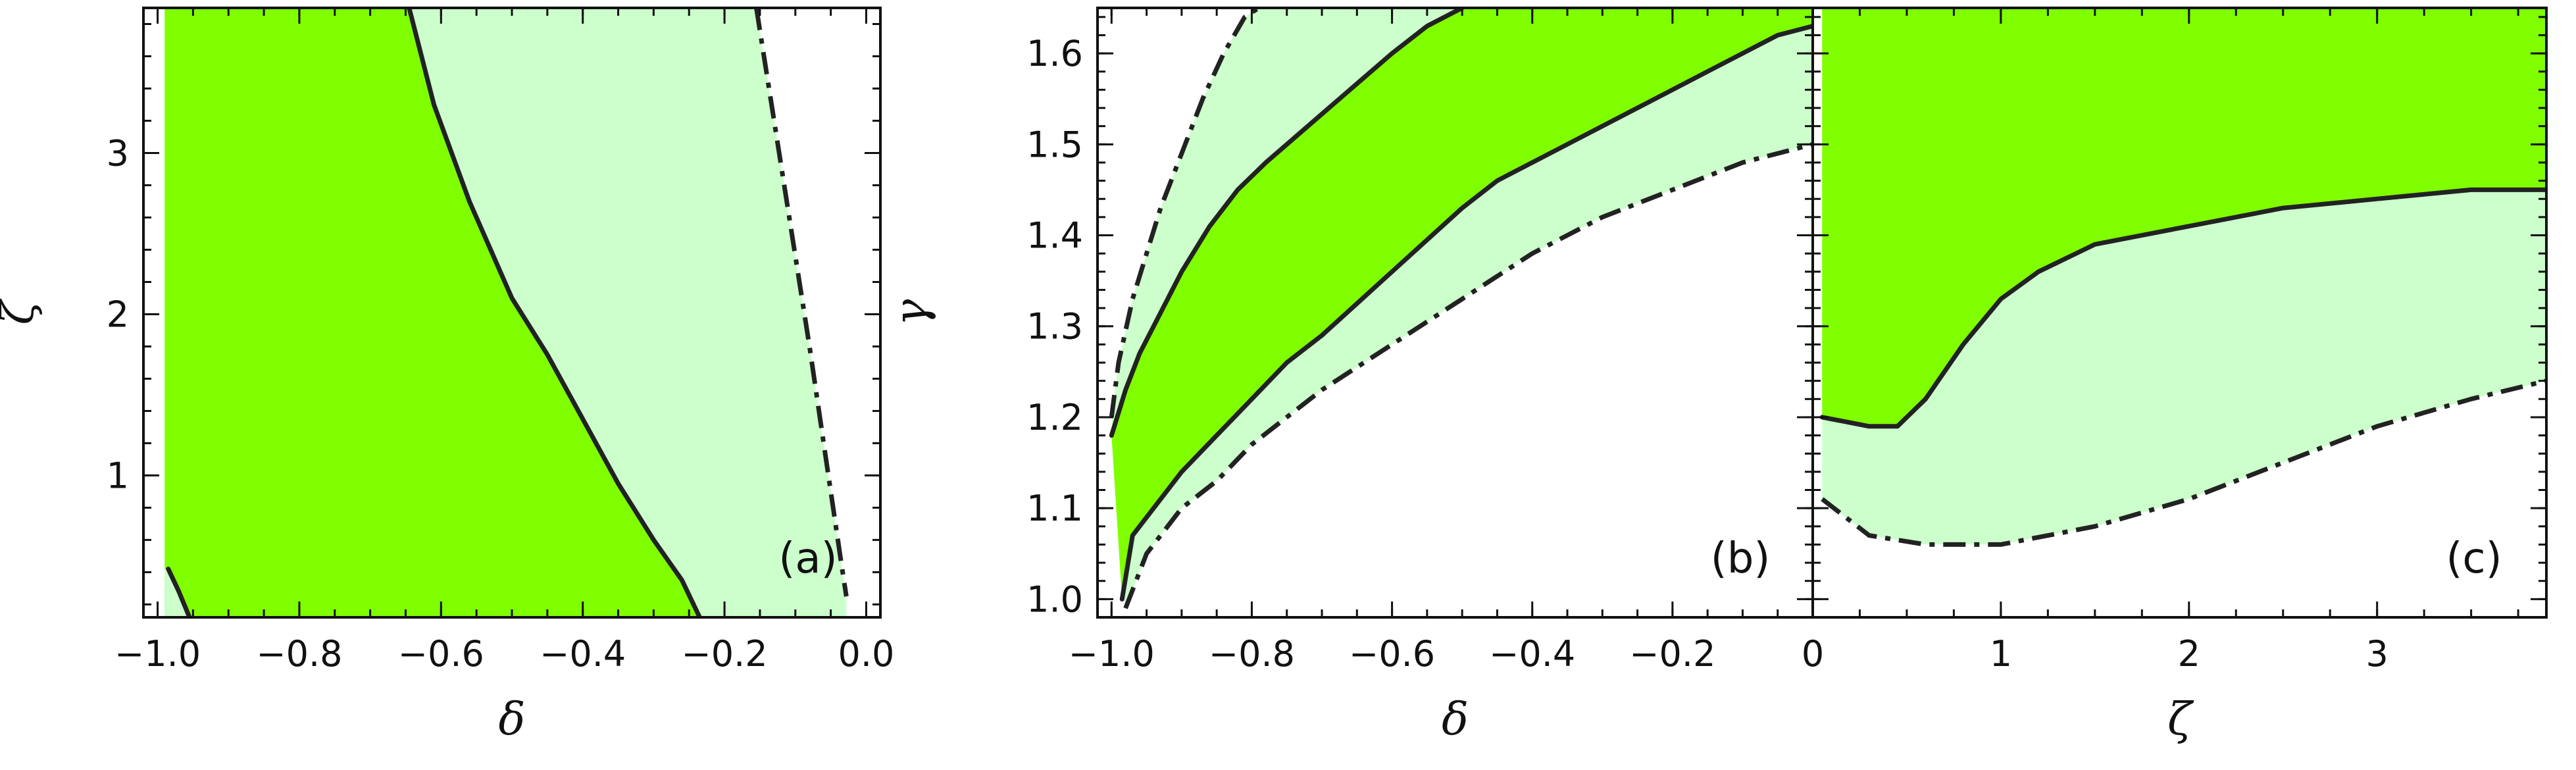 The width and height of the screenshot is (2576, 770). Describe the element at coordinates (554, 312) in the screenshot. I see `inner-boundary-curve` at that location.